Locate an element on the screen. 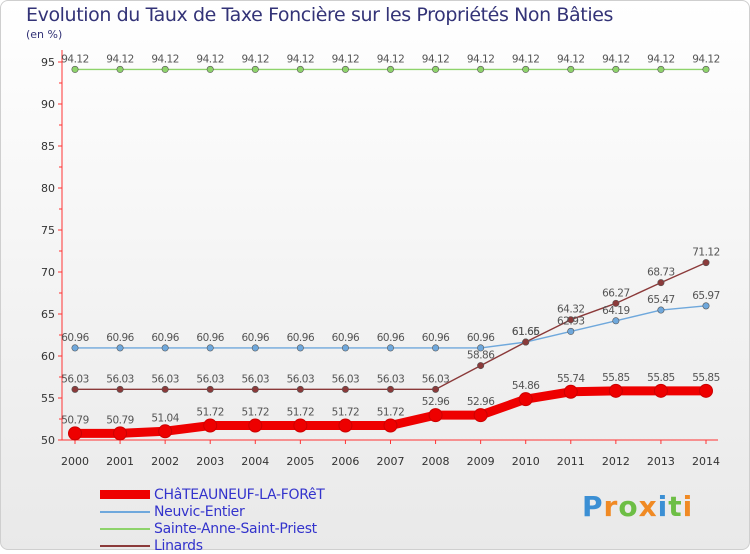  y-tick-label: 60 is located at coordinates (48, 356).